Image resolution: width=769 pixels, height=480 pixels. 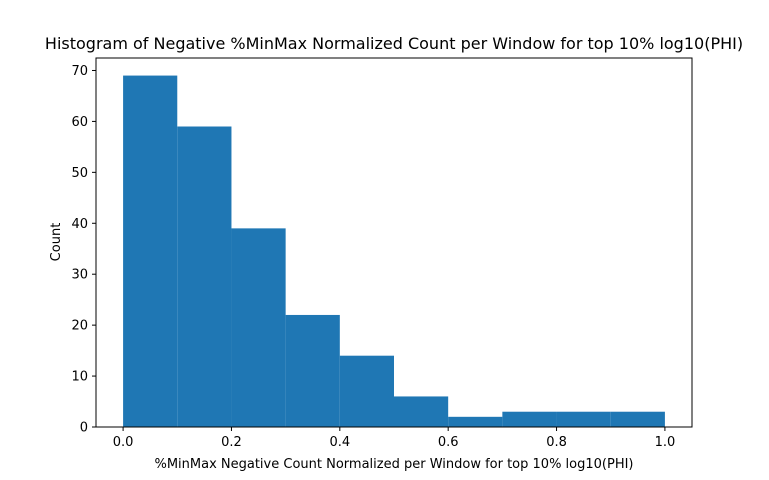 What do you see at coordinates (79, 275) in the screenshot?
I see `y-tick-label: 30` at bounding box center [79, 275].